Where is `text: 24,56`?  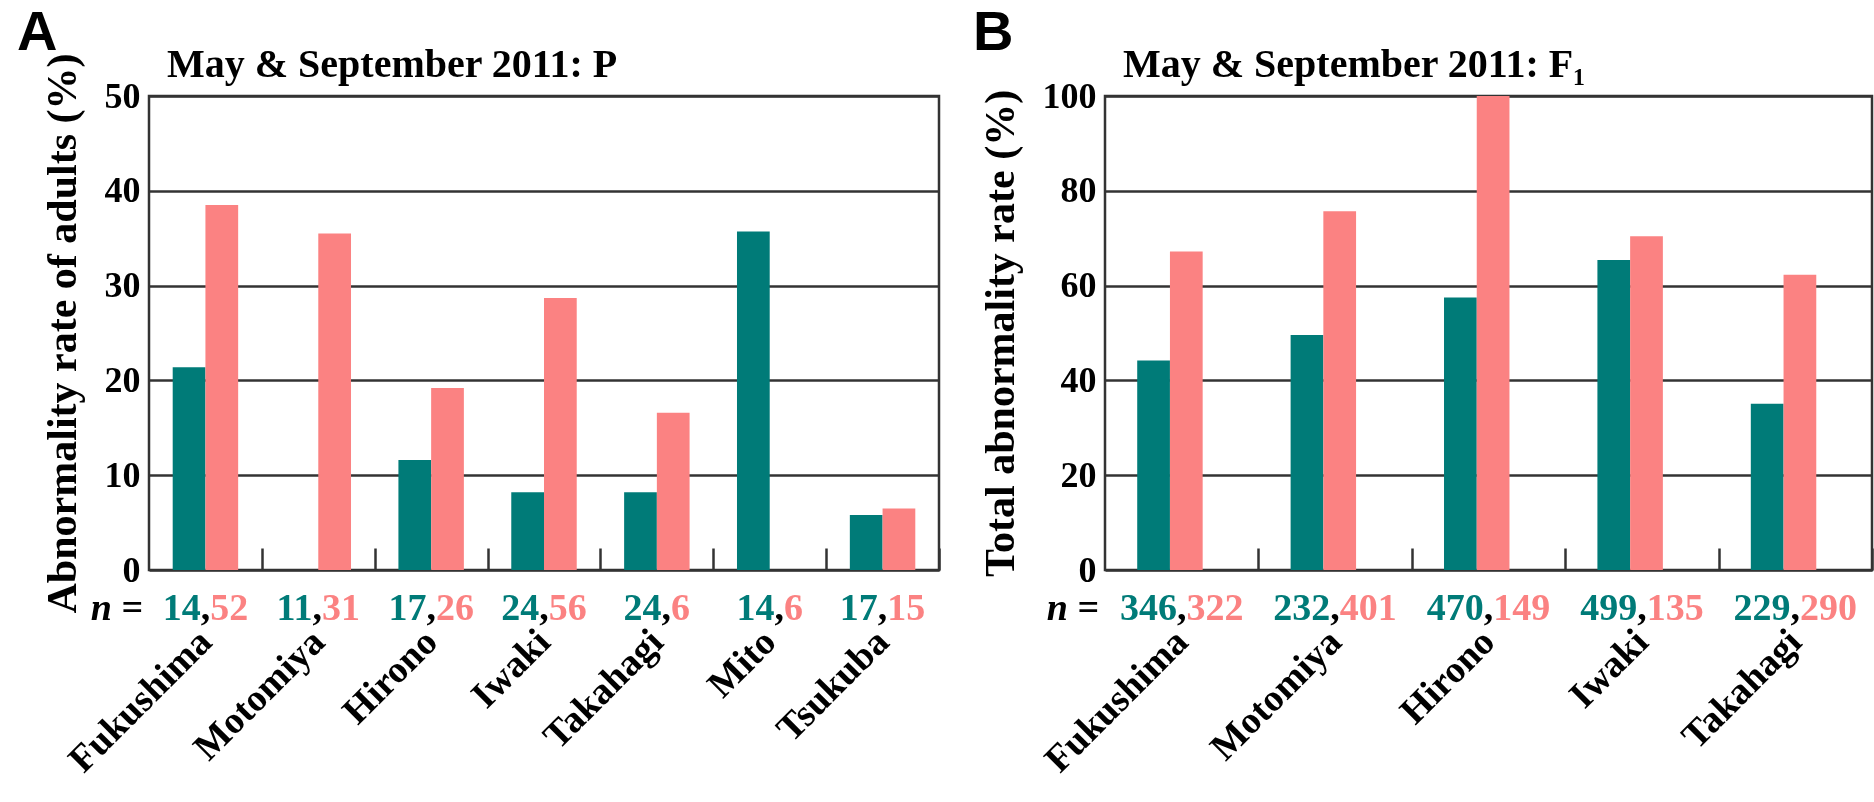 text: 24,56 is located at coordinates (544, 607).